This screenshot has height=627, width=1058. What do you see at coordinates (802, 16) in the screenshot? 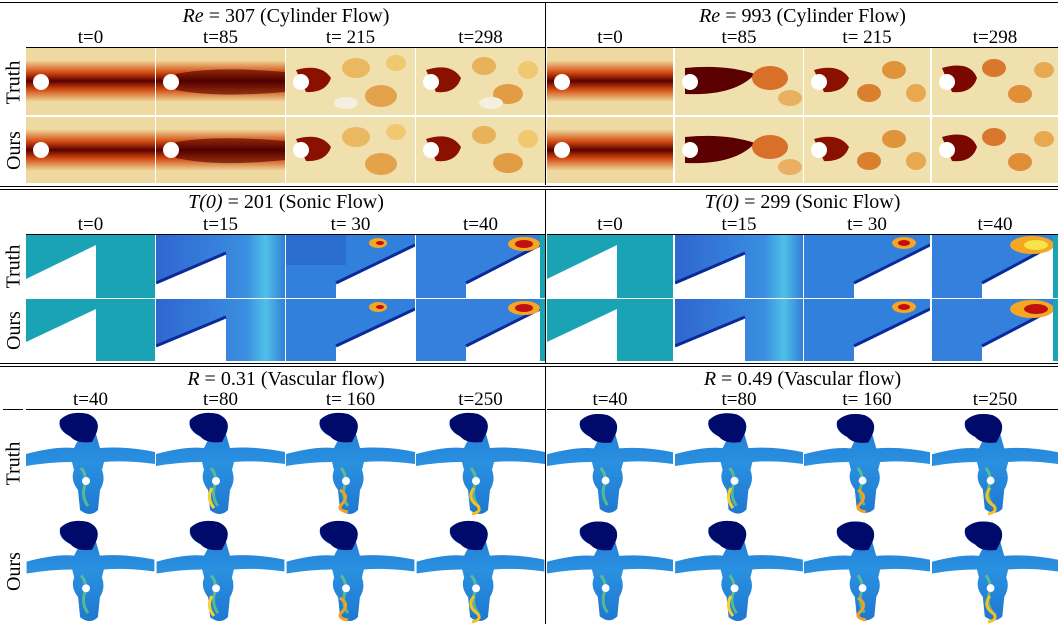
I see `panel-title-cylinder-2: Re = 993 (Cylinder Flow)` at bounding box center [802, 16].